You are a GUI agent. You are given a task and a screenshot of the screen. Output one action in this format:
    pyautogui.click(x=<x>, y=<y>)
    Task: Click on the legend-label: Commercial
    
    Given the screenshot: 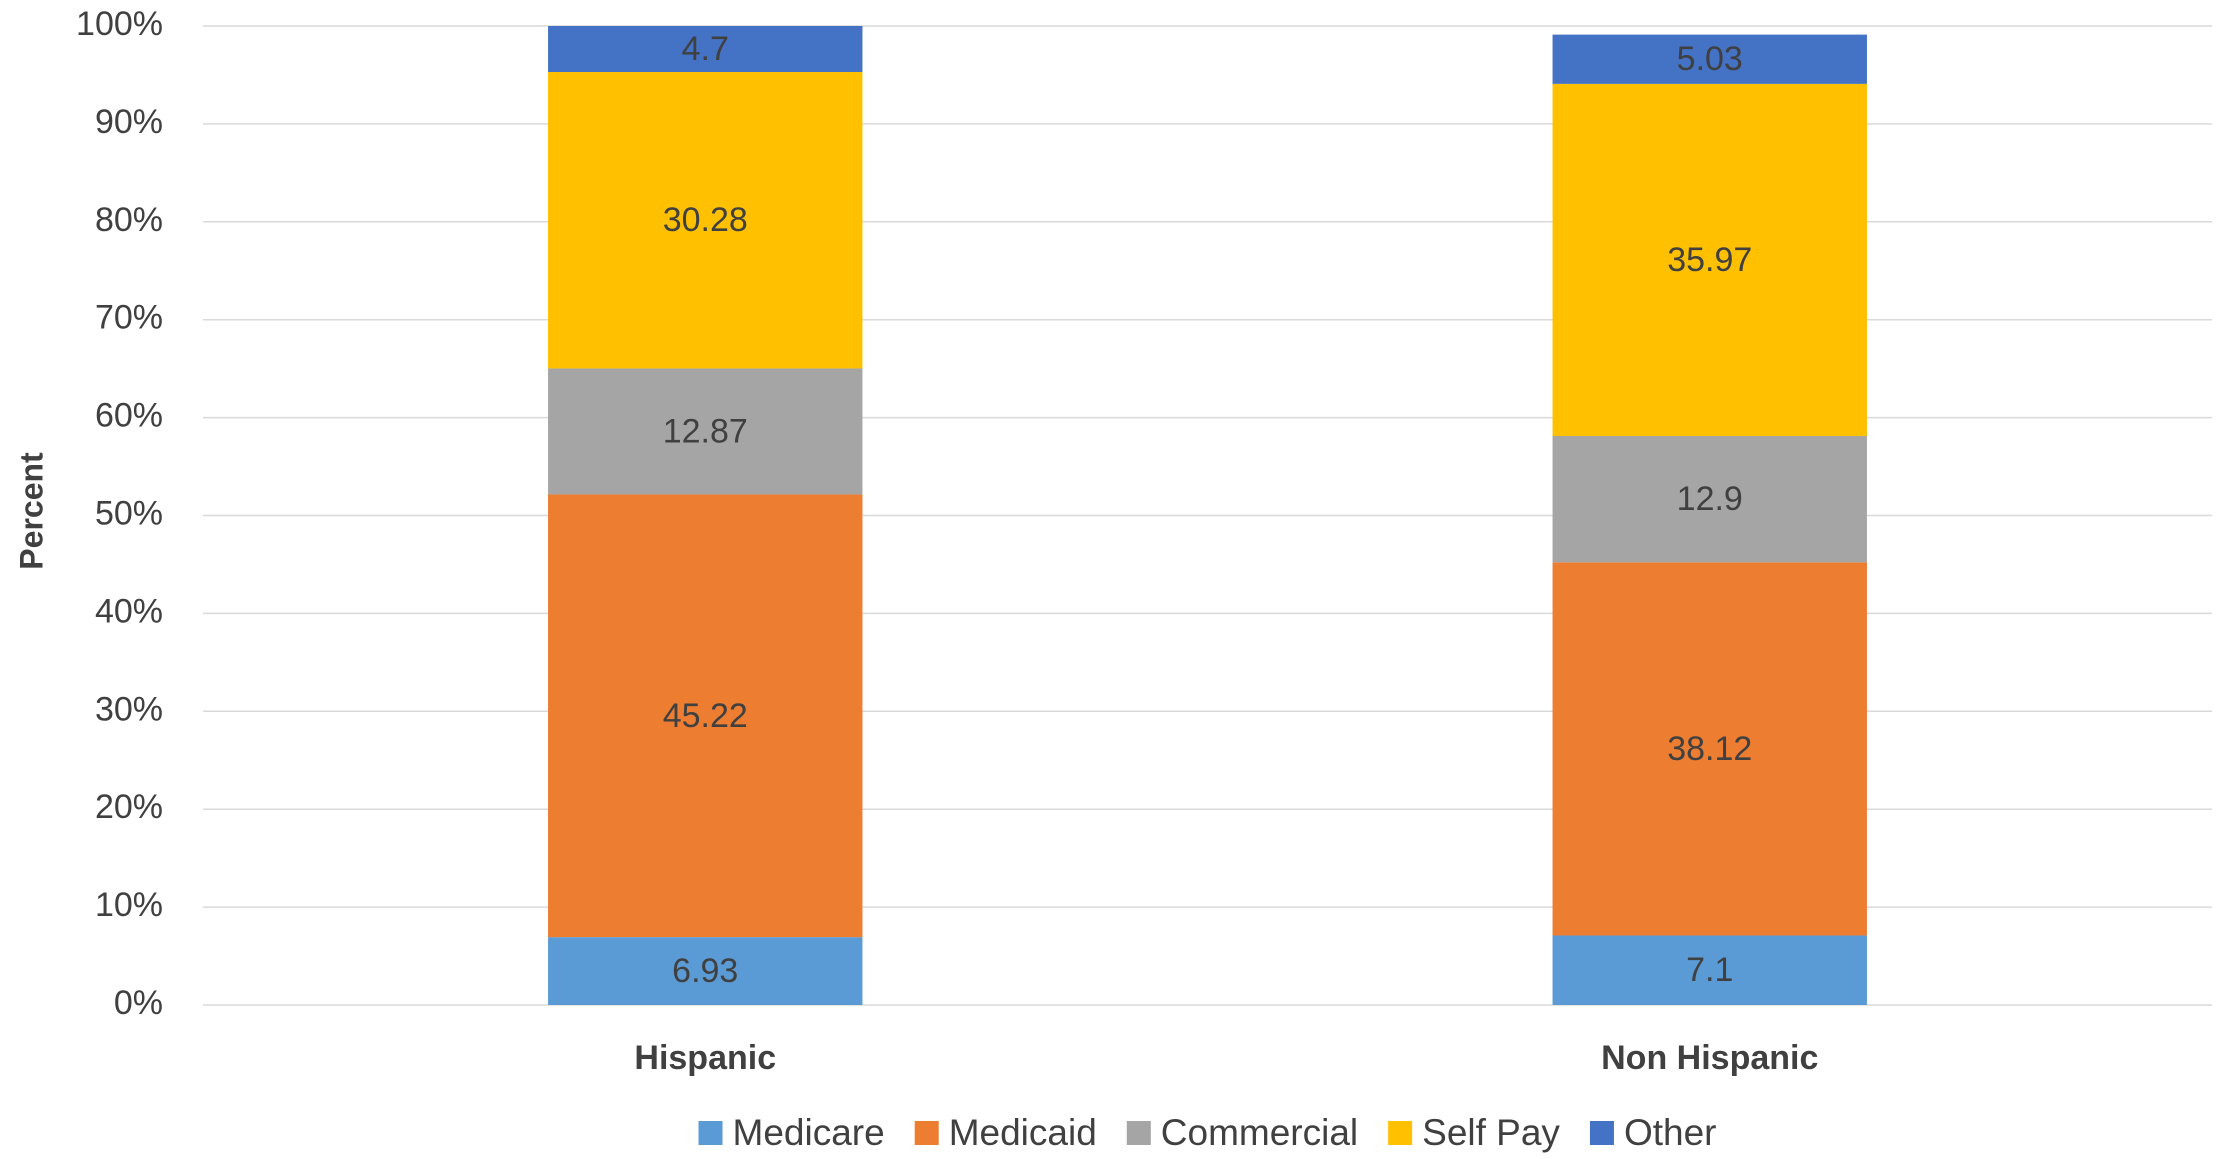 What is the action you would take?
    pyautogui.click(x=1259, y=1132)
    